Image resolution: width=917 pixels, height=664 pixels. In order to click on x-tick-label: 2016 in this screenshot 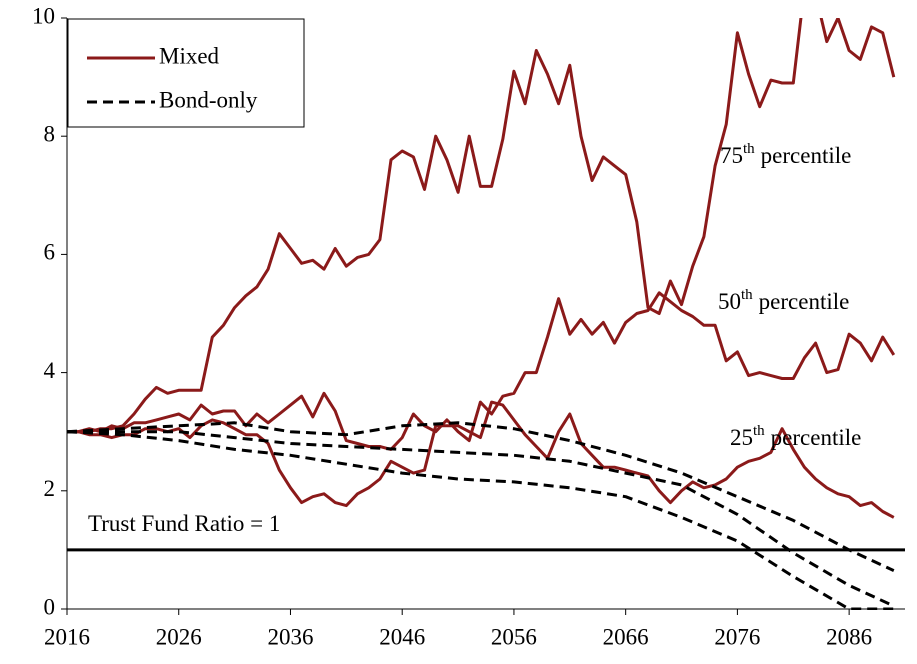, I will do `click(67, 636)`.